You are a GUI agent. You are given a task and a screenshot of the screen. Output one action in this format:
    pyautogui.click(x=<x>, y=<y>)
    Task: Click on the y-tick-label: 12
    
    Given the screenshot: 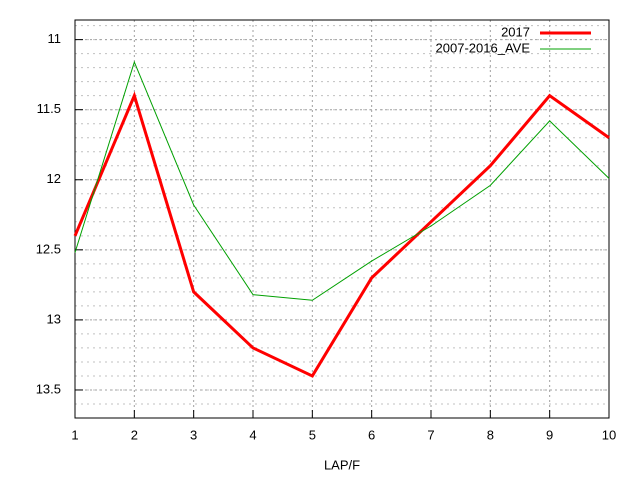 What is the action you would take?
    pyautogui.click(x=54, y=178)
    